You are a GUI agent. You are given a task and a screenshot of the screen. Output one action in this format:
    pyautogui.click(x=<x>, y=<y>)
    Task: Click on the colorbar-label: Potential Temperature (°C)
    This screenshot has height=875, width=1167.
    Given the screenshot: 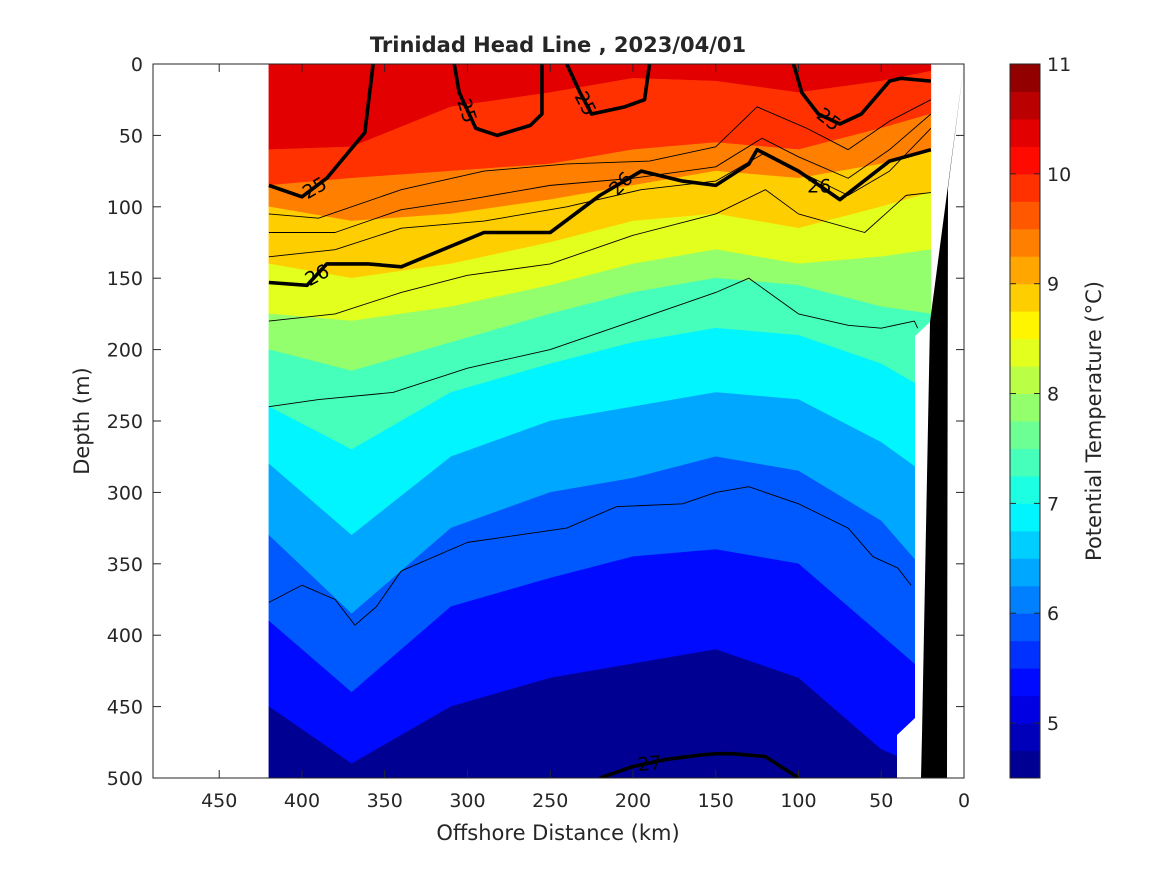 What is the action you would take?
    pyautogui.click(x=1094, y=421)
    